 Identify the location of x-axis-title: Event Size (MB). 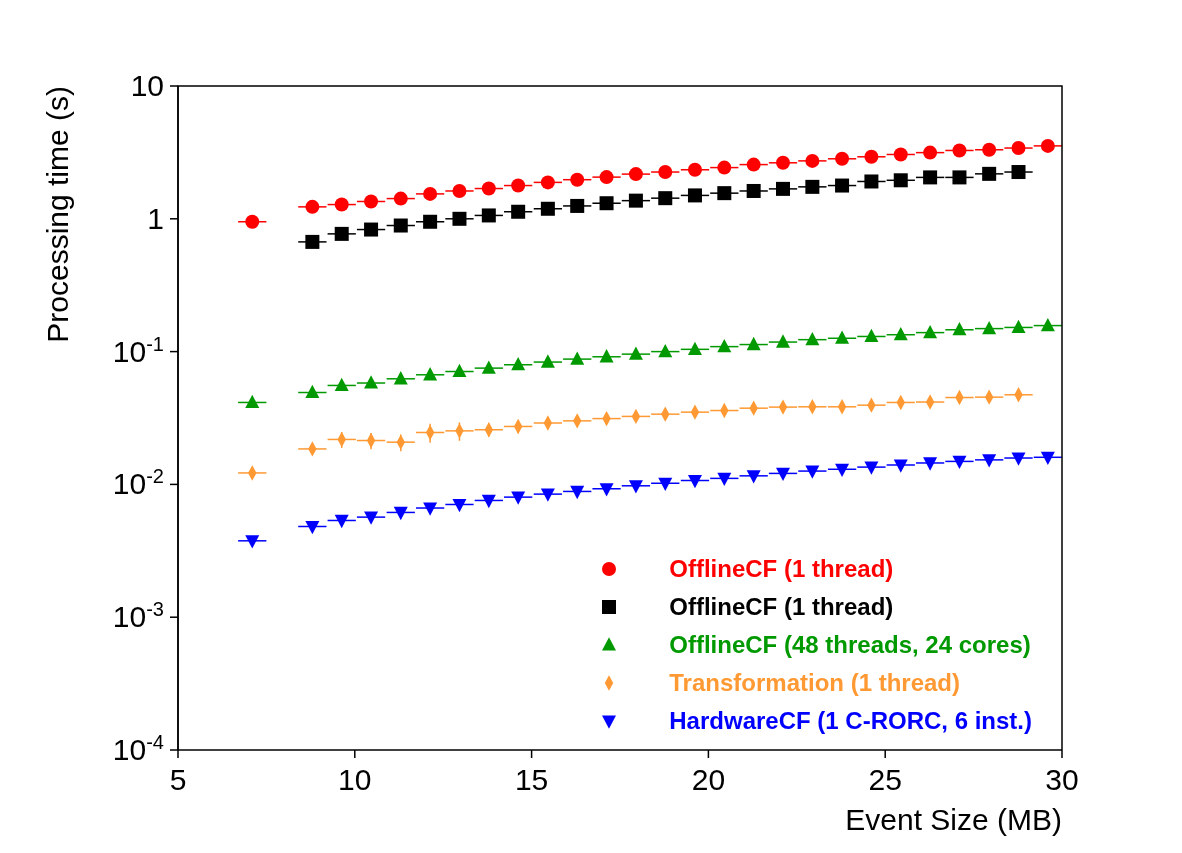
(953, 819).